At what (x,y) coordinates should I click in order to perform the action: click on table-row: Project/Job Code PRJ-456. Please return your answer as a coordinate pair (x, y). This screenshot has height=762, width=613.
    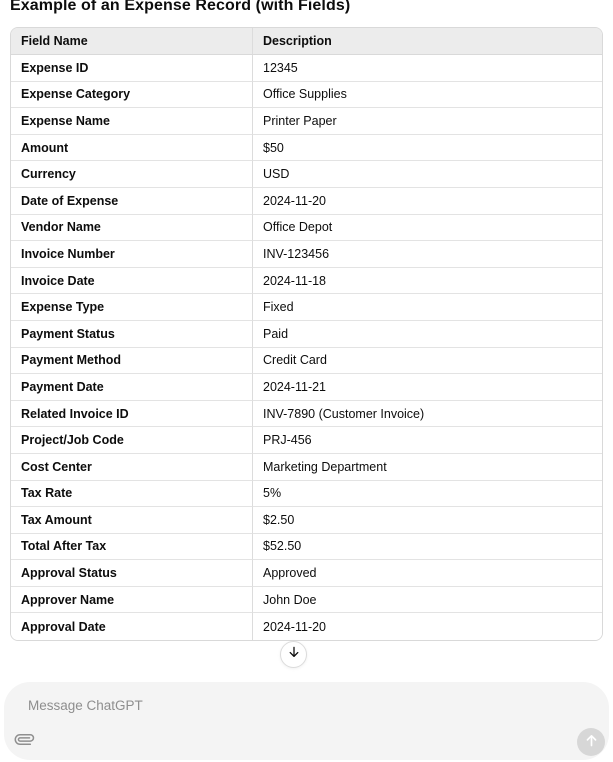
    Looking at the image, I should click on (306, 440).